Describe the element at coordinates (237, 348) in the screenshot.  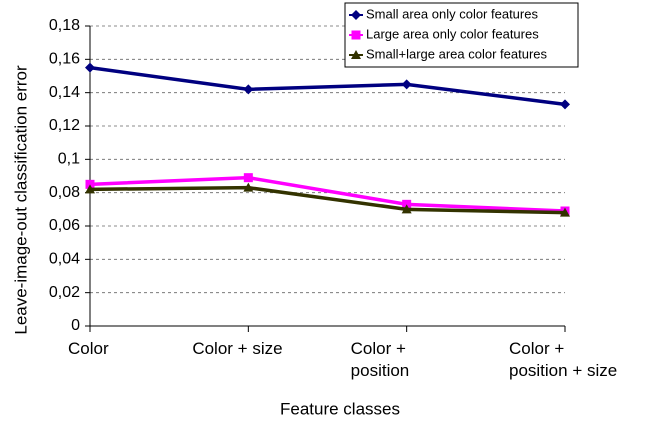
I see `x-tick-label: Color + size` at that location.